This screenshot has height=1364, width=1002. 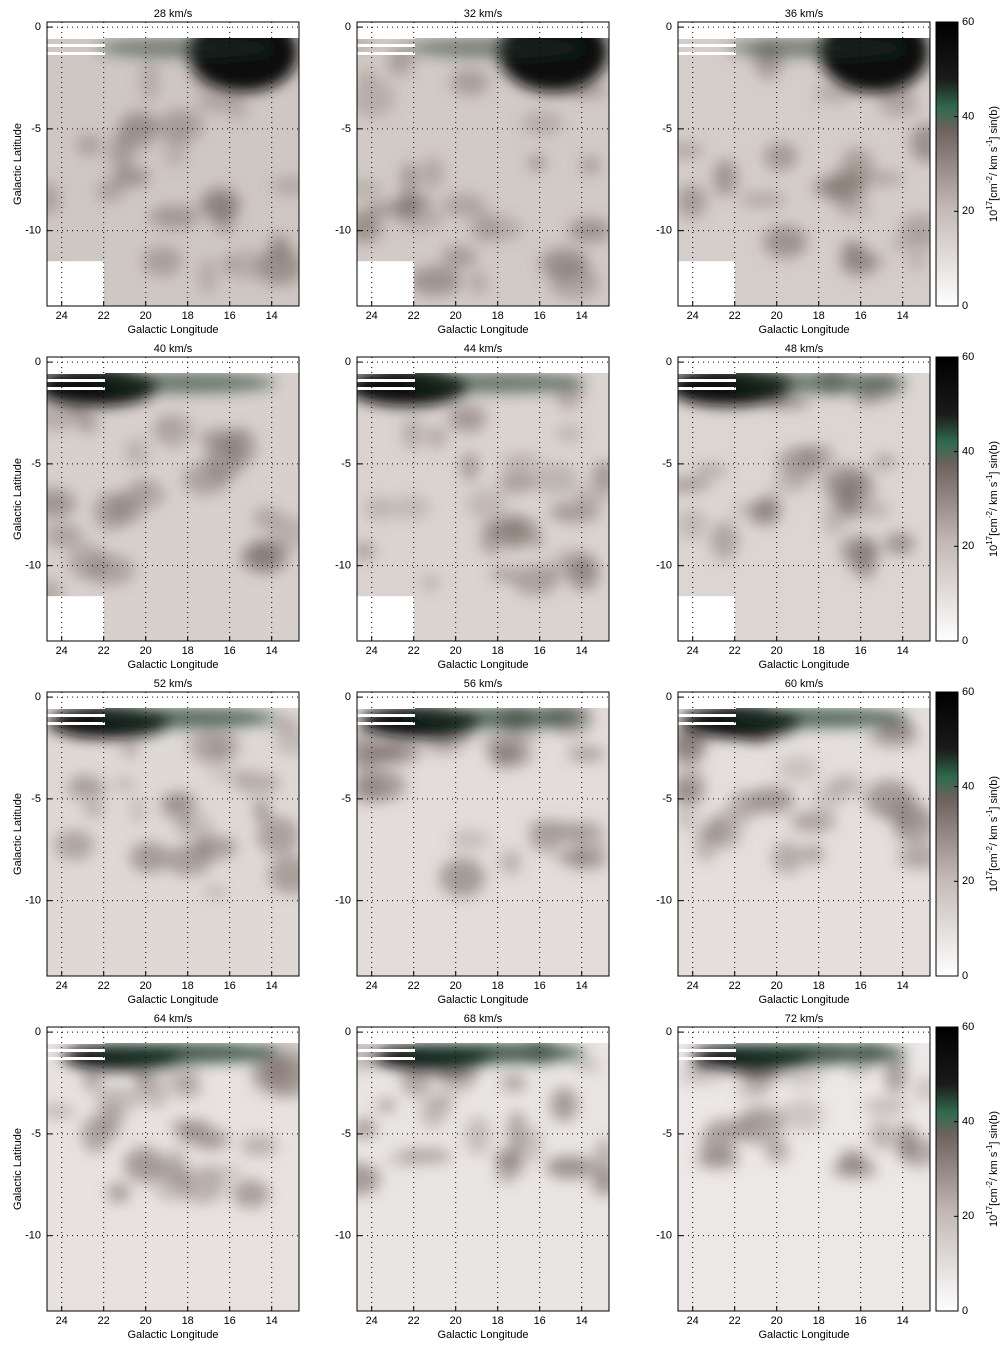 I want to click on panel-title: 64 km/s, so click(x=173, y=1019).